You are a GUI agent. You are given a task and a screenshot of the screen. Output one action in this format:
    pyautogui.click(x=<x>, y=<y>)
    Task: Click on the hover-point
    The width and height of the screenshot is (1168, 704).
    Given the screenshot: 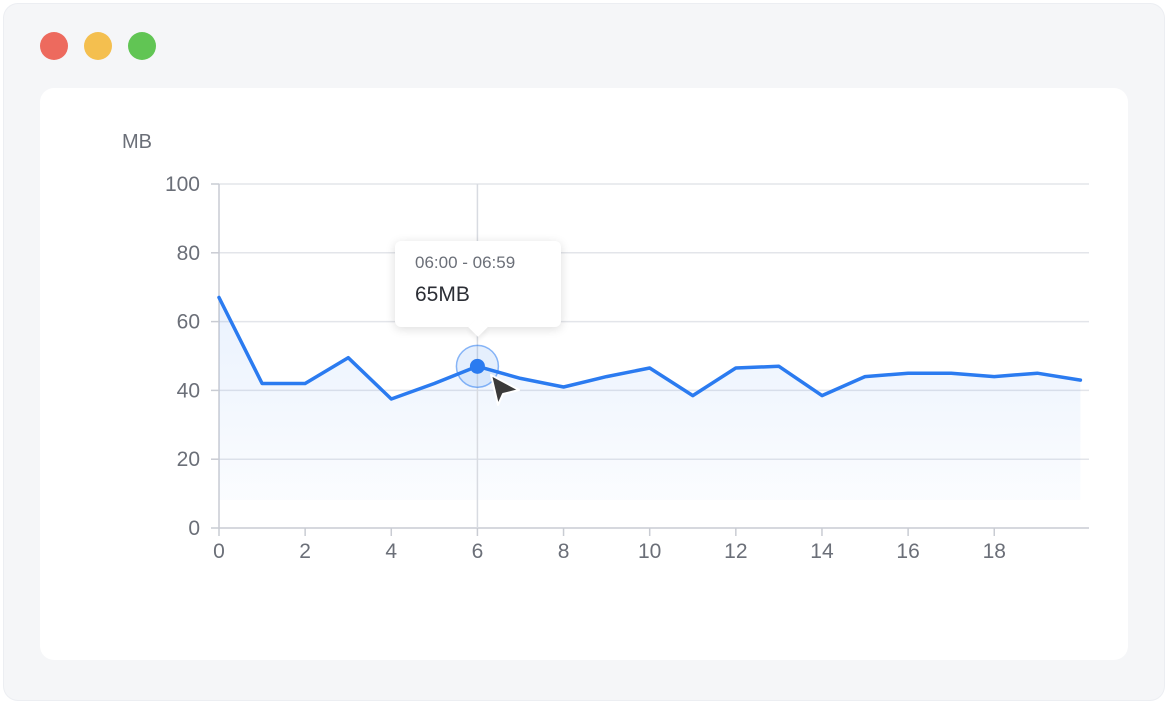 What is the action you would take?
    pyautogui.click(x=477, y=366)
    